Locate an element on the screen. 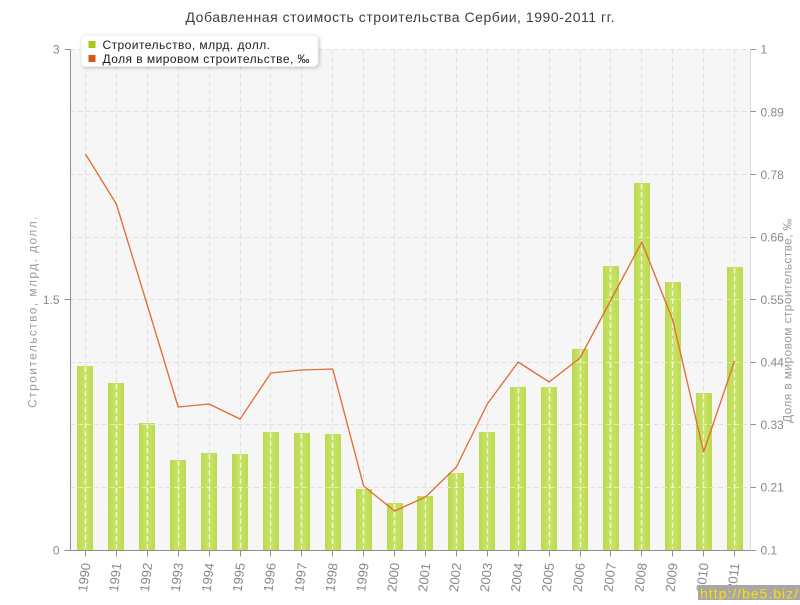 This screenshot has height=605, width=800. svg-text: 1993 is located at coordinates (177, 577).